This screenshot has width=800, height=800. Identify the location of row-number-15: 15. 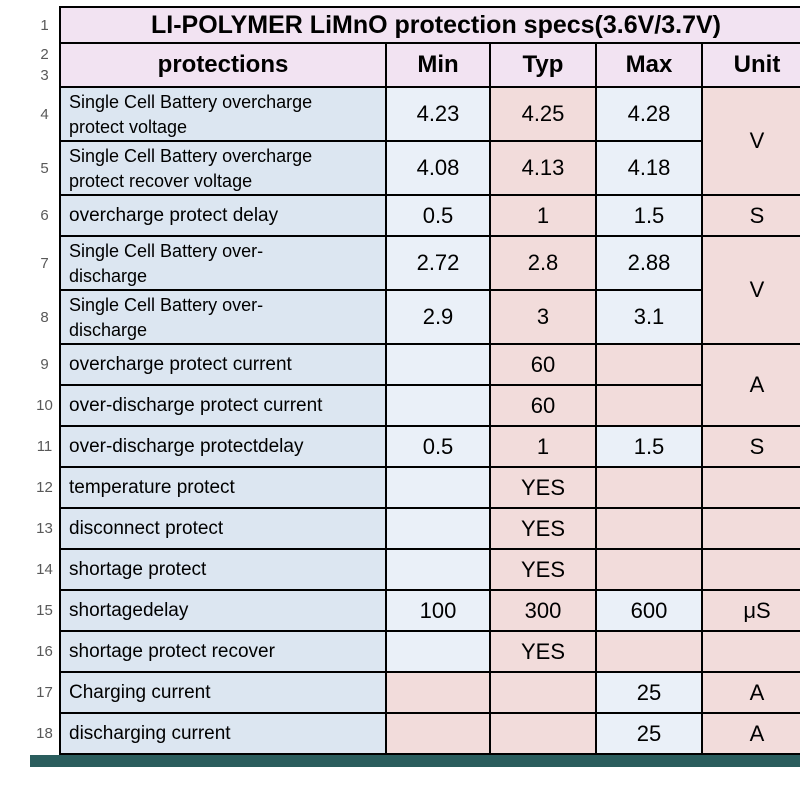
(45, 610).